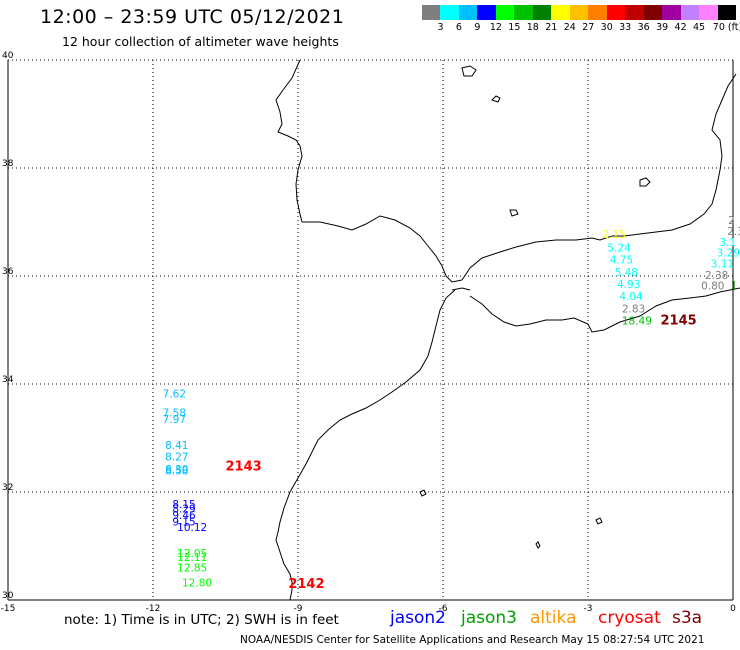 The image size is (740, 650). I want to click on wave-height-label: 3.11, so click(722, 264).